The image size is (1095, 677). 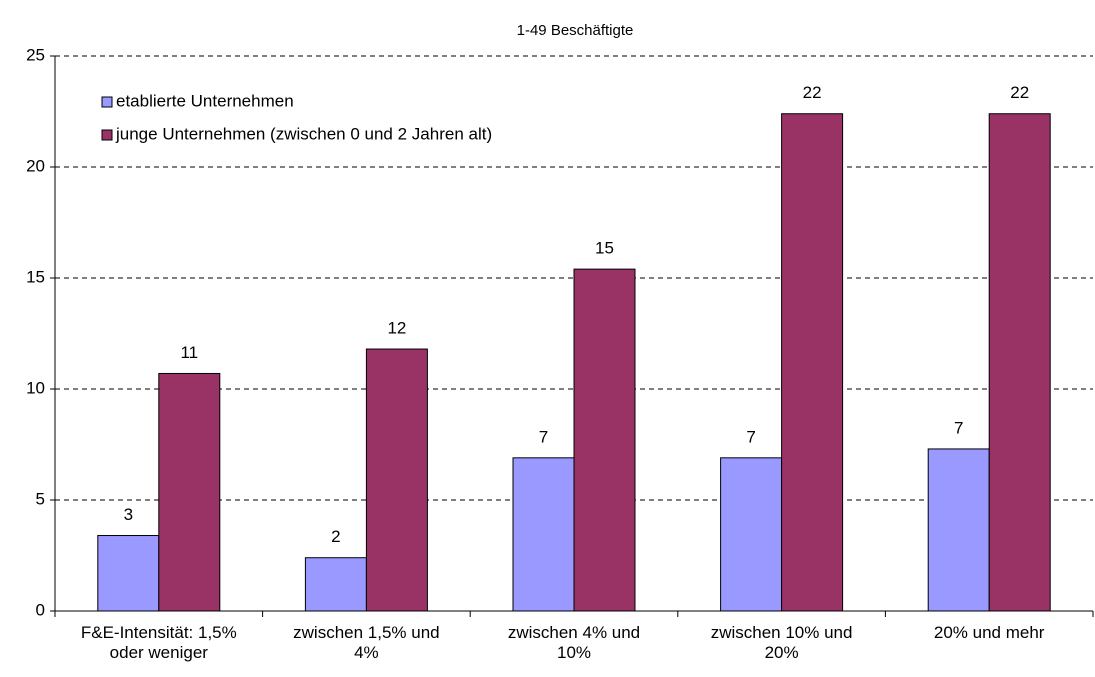 What do you see at coordinates (205, 100) in the screenshot?
I see `legend-label: etablierte Unternehmen` at bounding box center [205, 100].